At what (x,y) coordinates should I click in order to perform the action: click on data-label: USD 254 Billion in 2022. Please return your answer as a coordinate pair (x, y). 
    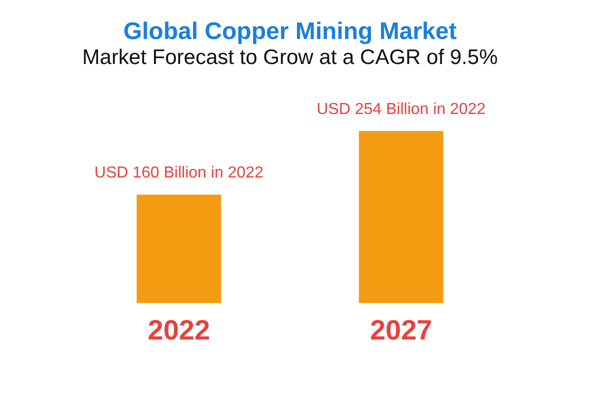
    Looking at the image, I should click on (401, 109).